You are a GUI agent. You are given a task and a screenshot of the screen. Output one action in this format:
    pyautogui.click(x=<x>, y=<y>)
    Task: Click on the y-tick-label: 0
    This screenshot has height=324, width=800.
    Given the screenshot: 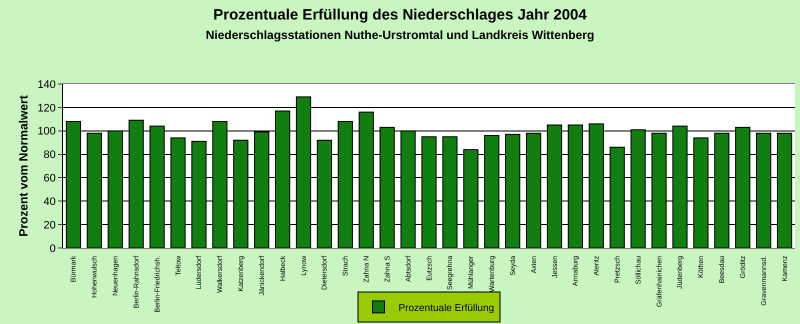 What is the action you would take?
    pyautogui.click(x=53, y=248)
    